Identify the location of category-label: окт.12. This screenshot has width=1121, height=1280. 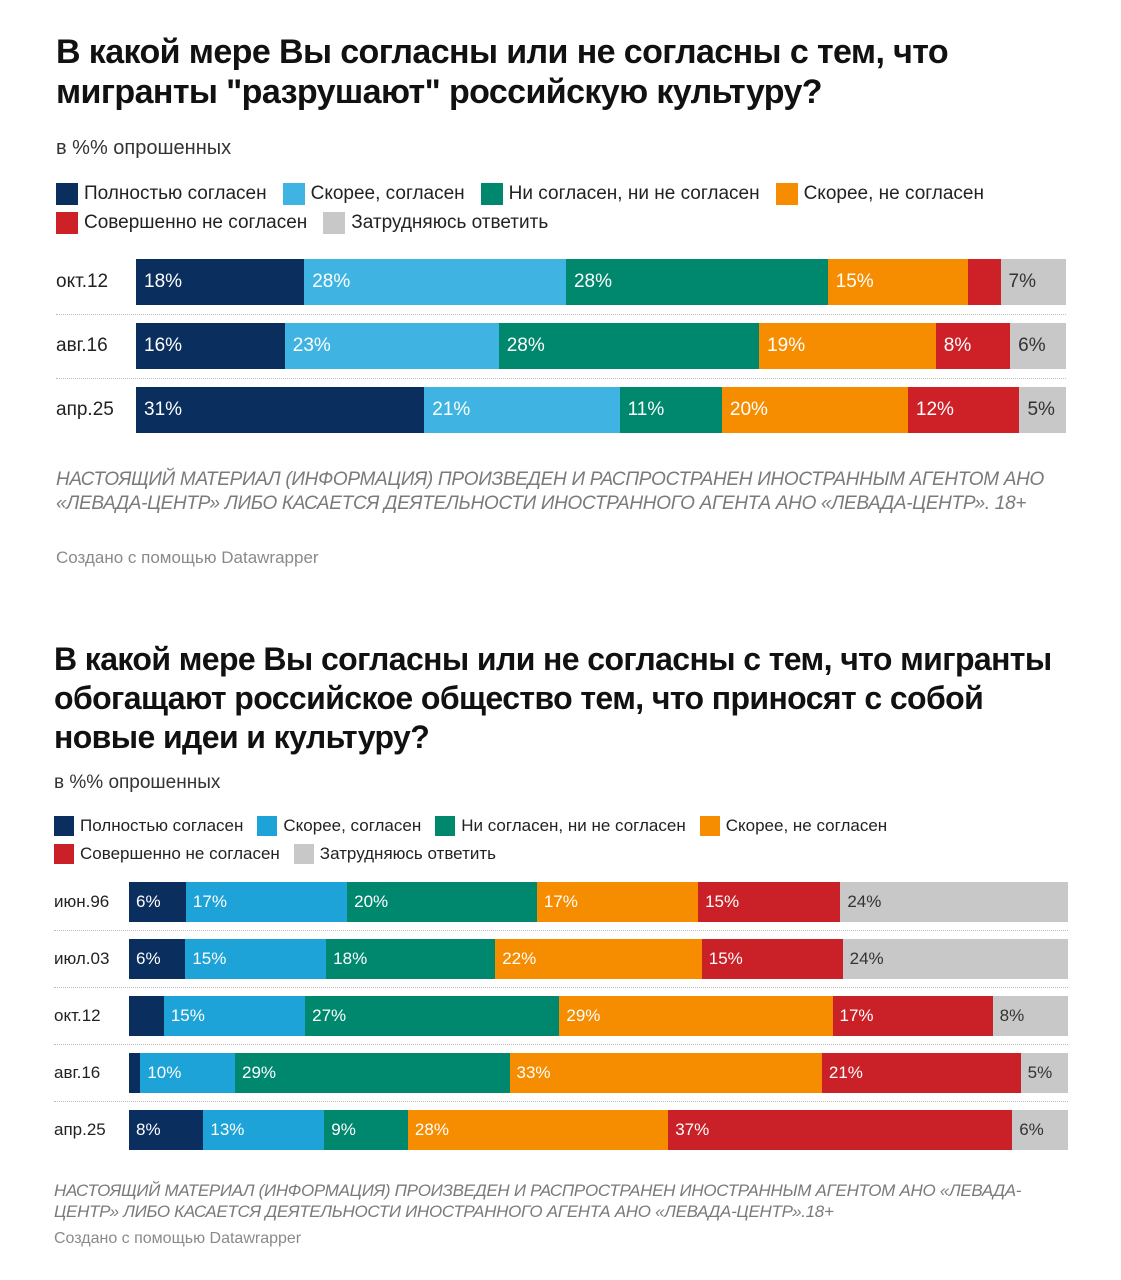
(82, 281).